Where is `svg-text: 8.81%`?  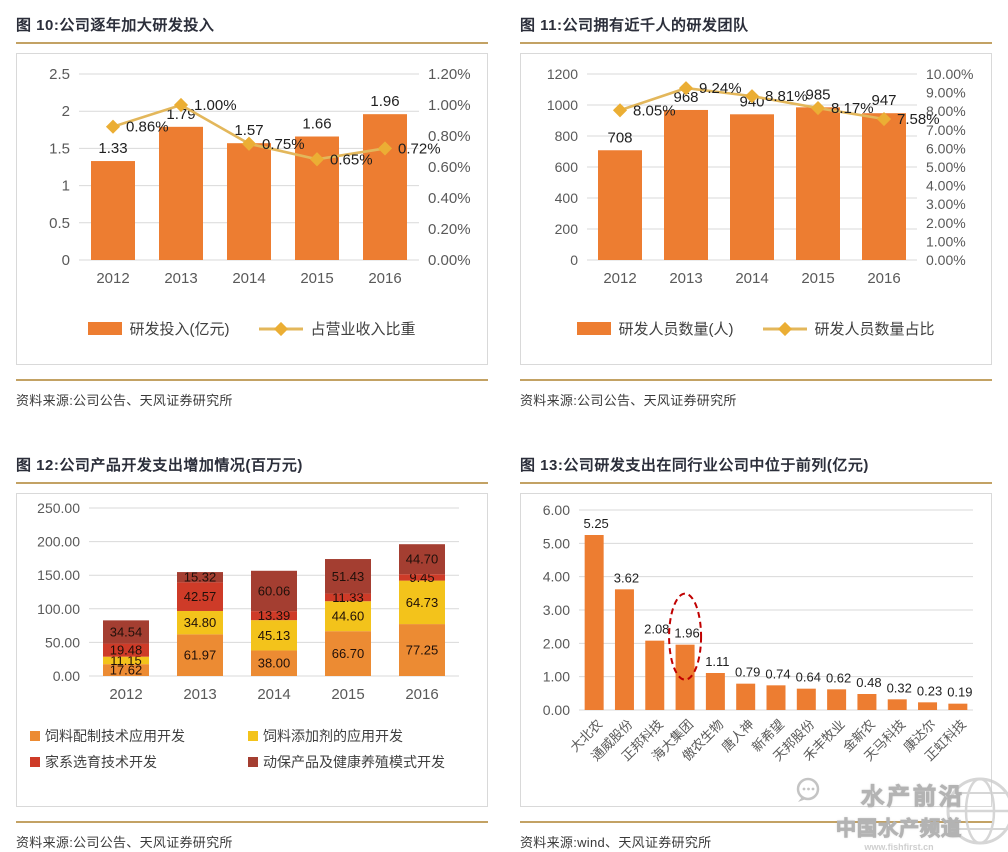 svg-text: 8.81% is located at coordinates (786, 96).